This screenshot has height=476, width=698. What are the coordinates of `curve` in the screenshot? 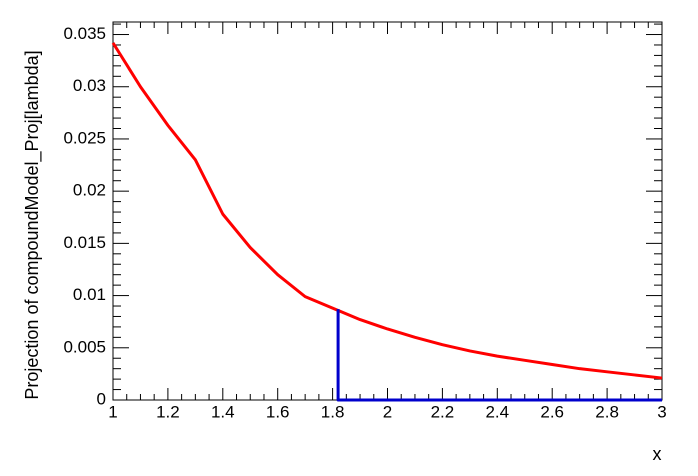 It's located at (499, 355).